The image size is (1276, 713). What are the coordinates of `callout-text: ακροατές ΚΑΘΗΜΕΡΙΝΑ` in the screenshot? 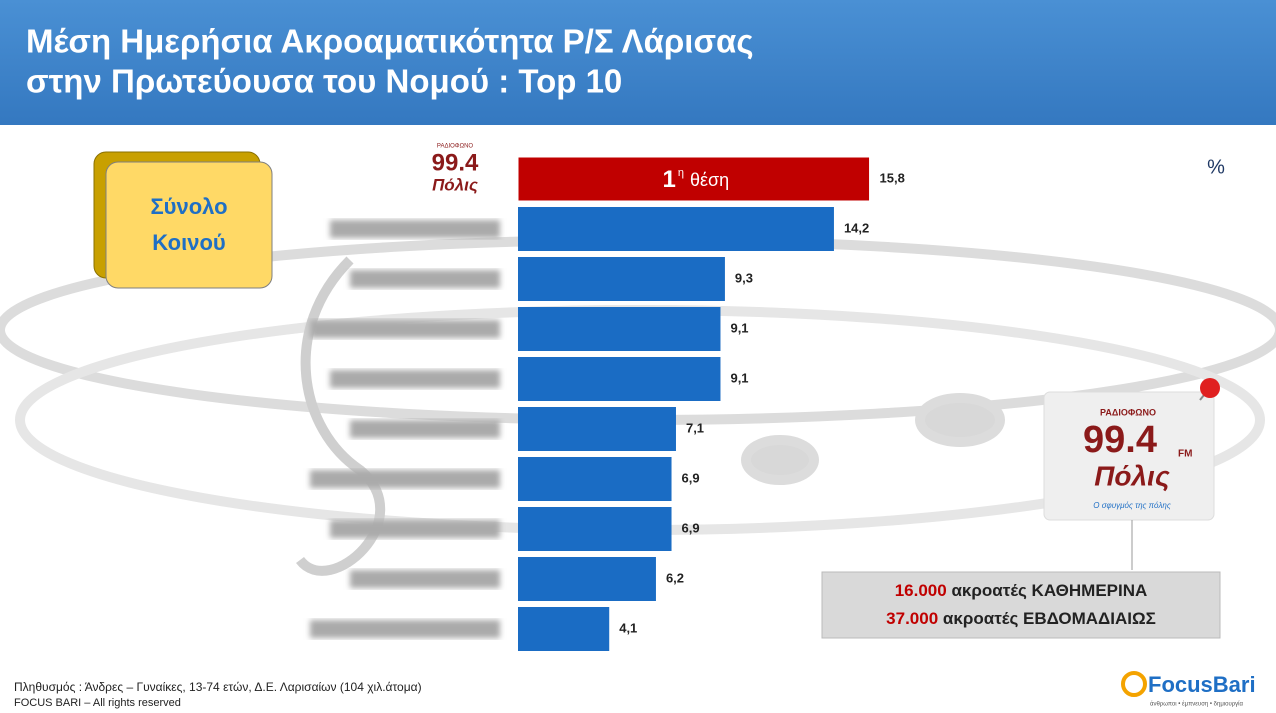 It's located at (1049, 590).